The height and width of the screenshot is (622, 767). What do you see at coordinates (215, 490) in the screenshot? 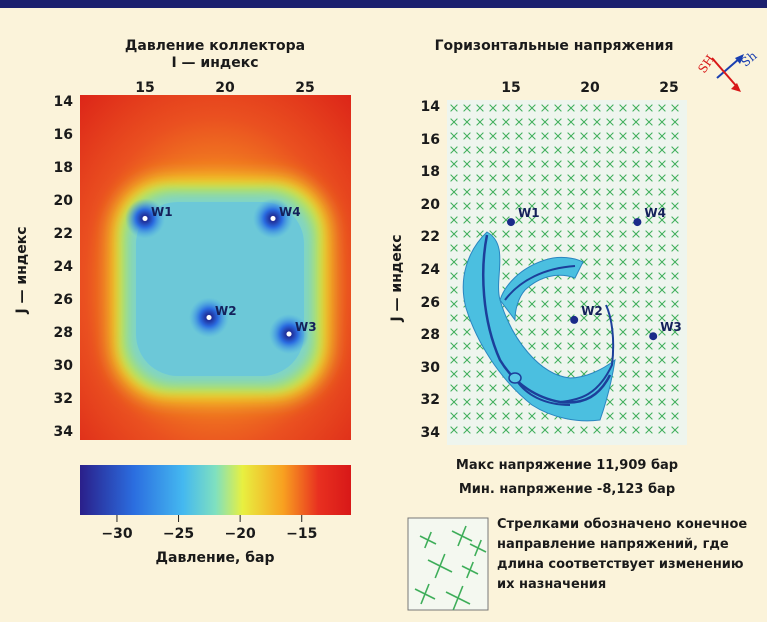
I see `colorbar` at bounding box center [215, 490].